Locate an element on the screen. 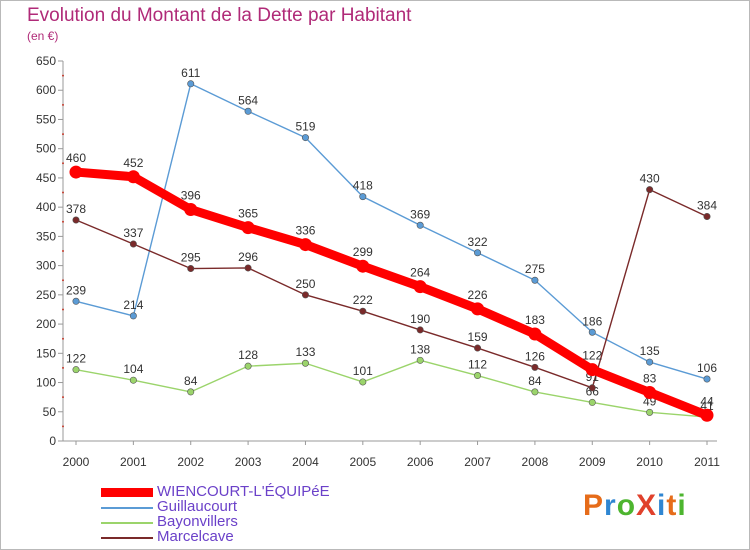 The image size is (750, 550). data-label: 611 is located at coordinates (190, 73).